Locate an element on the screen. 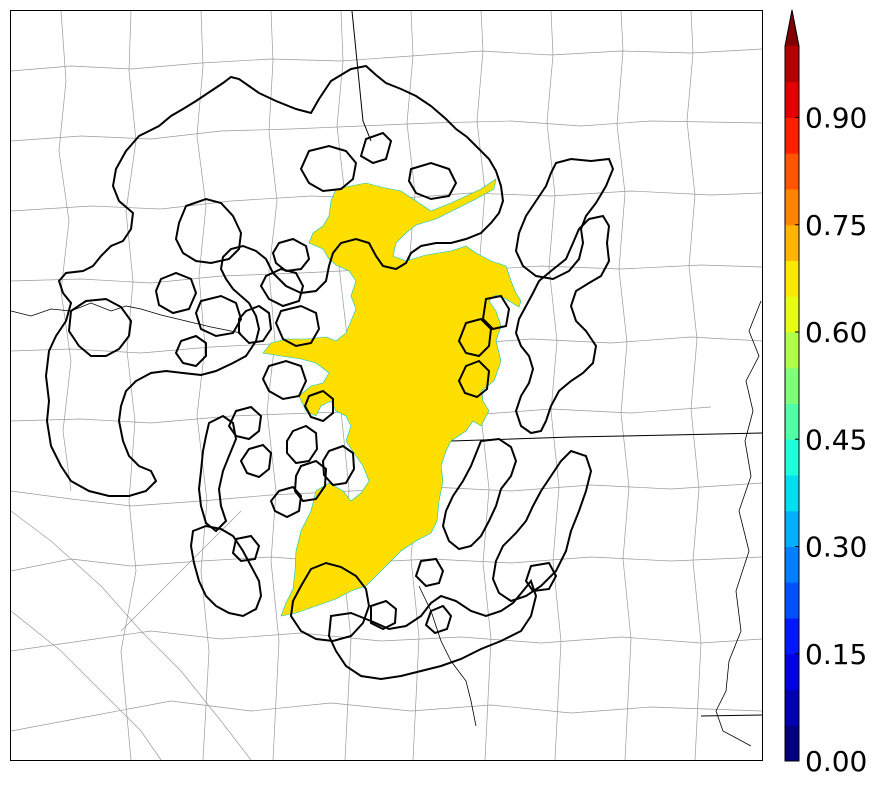  colorbar-tick-label: 0.15 is located at coordinates (836, 654).